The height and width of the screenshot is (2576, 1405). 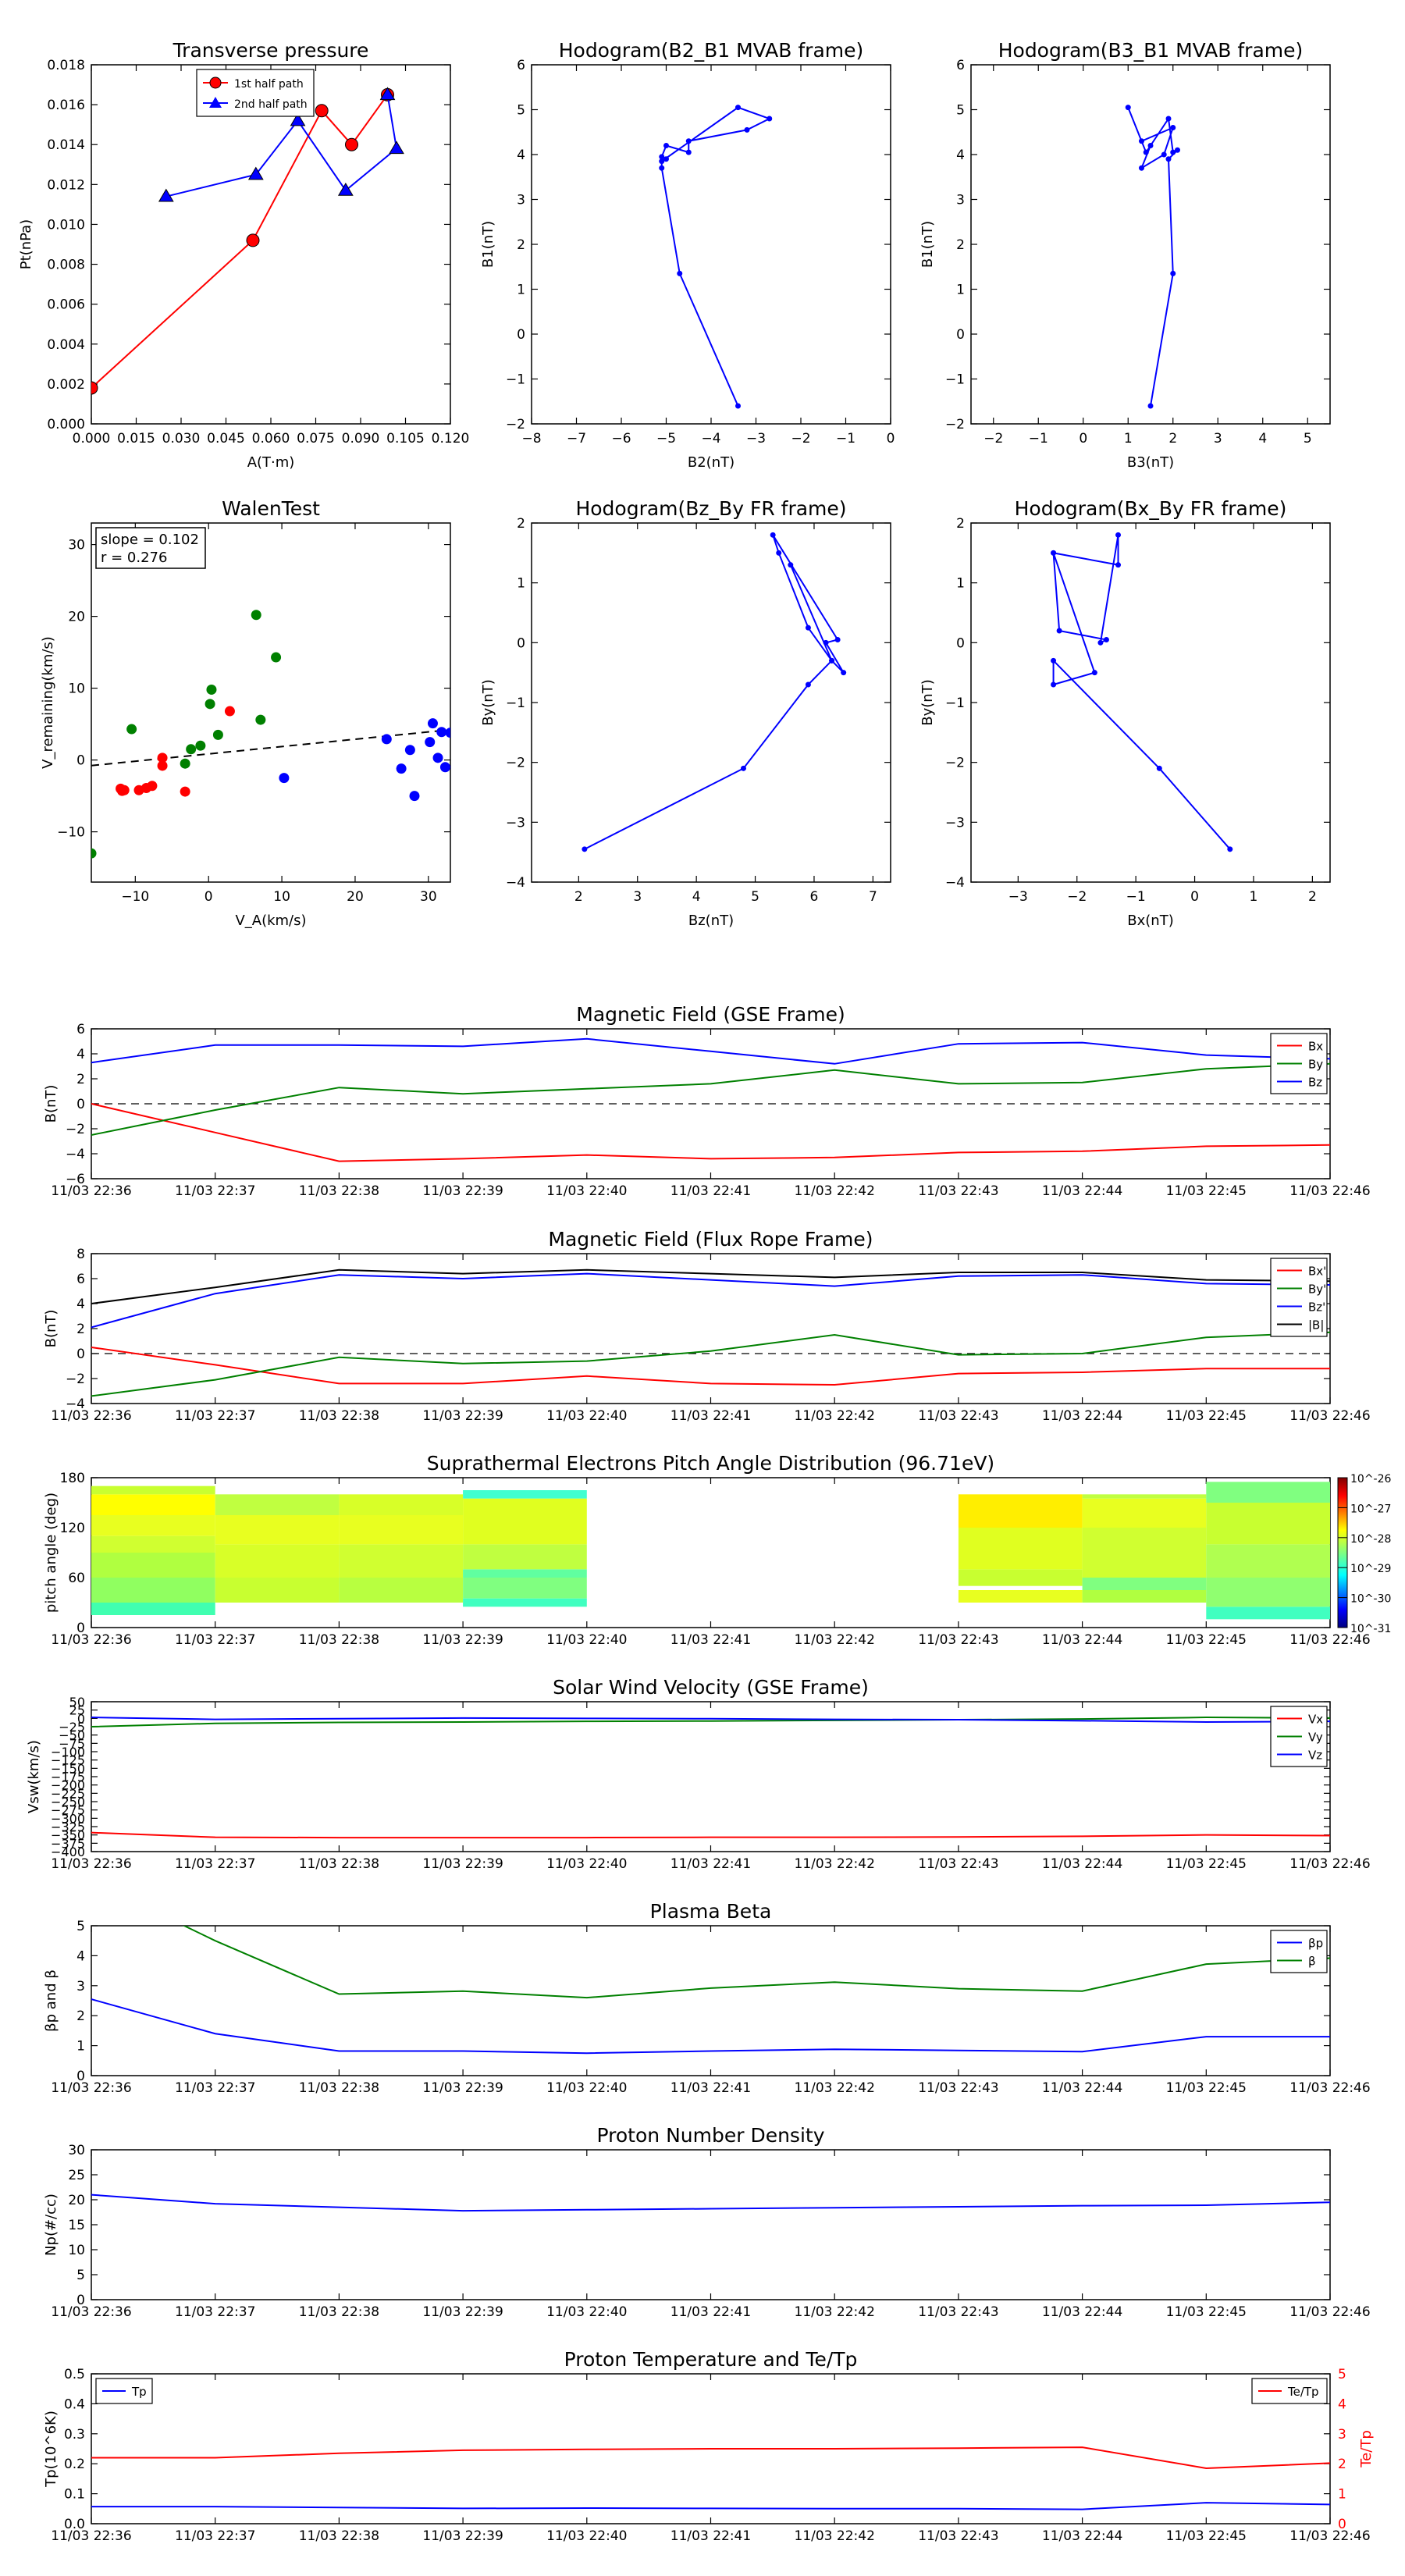 I want to click on bgse-ytick-label: −2, so click(x=76, y=1129).